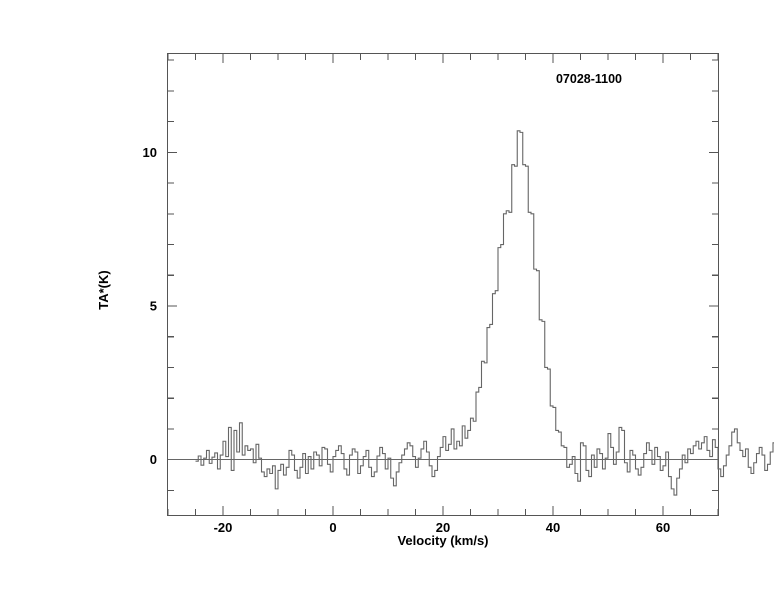 The image size is (774, 612). I want to click on y-tick-label: 0, so click(153, 459).